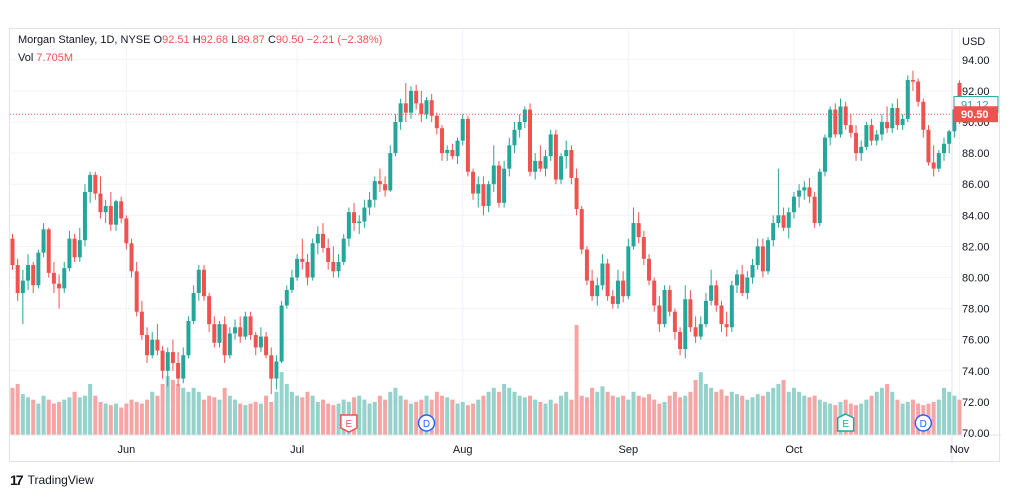 This screenshot has height=498, width=1012. I want to click on x-tick-label: Jun, so click(126, 450).